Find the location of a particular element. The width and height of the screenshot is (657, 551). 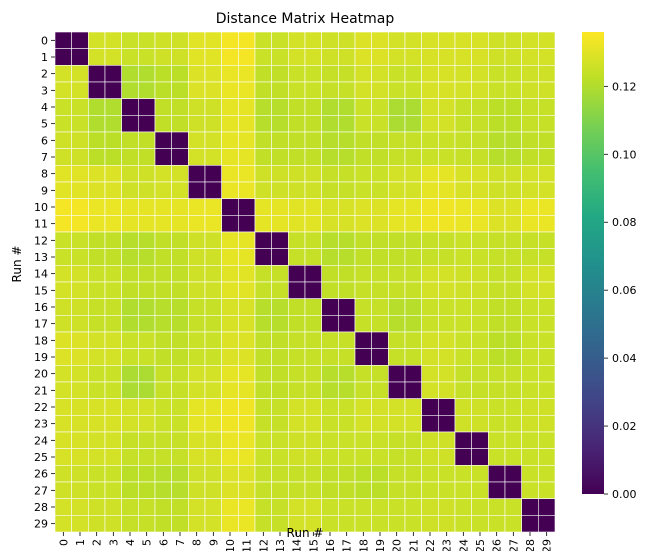

y-tick-label: 24 is located at coordinates (41, 440).